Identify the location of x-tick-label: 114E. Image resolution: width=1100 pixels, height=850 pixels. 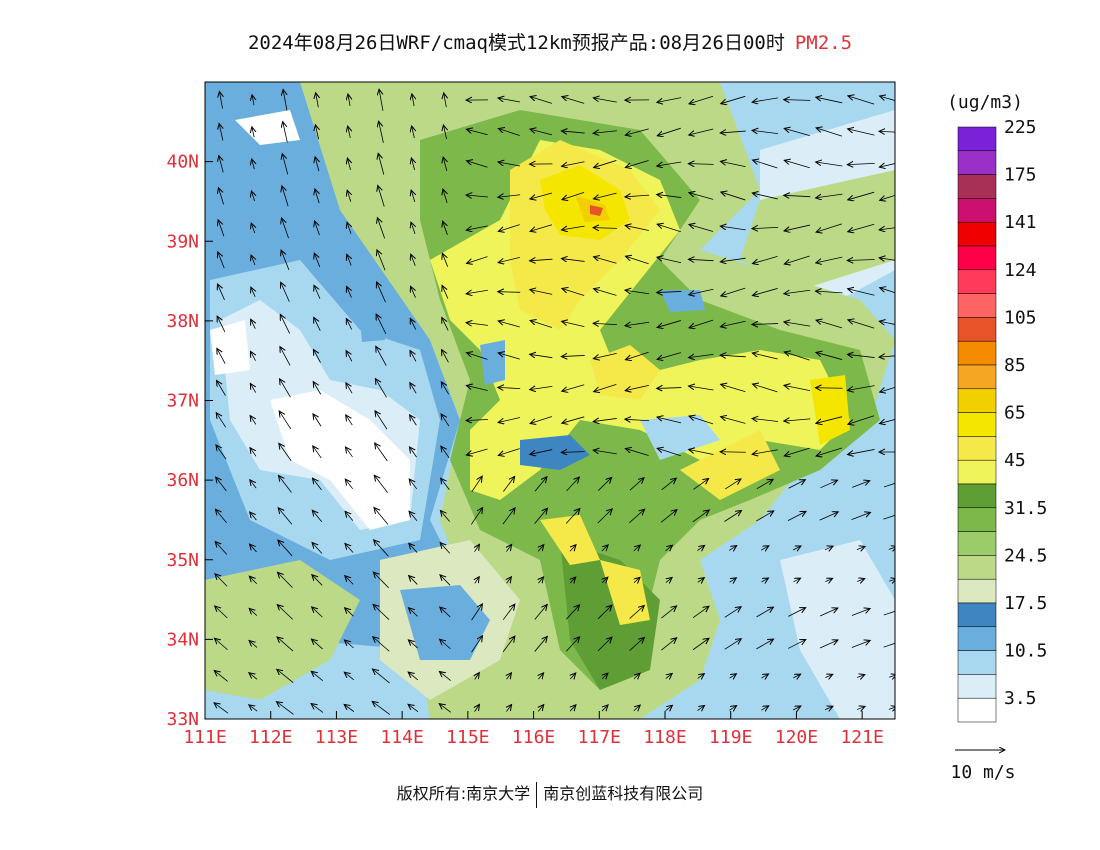
(401, 737).